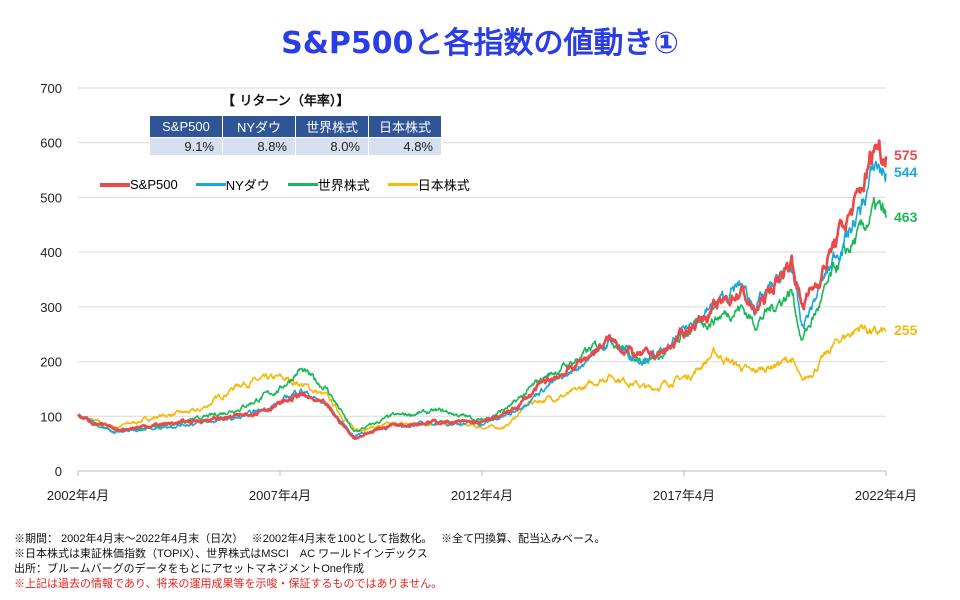 The width and height of the screenshot is (960, 600). What do you see at coordinates (480, 43) in the screenshot?
I see `page-title: S&P500と各指数の値動き①` at bounding box center [480, 43].